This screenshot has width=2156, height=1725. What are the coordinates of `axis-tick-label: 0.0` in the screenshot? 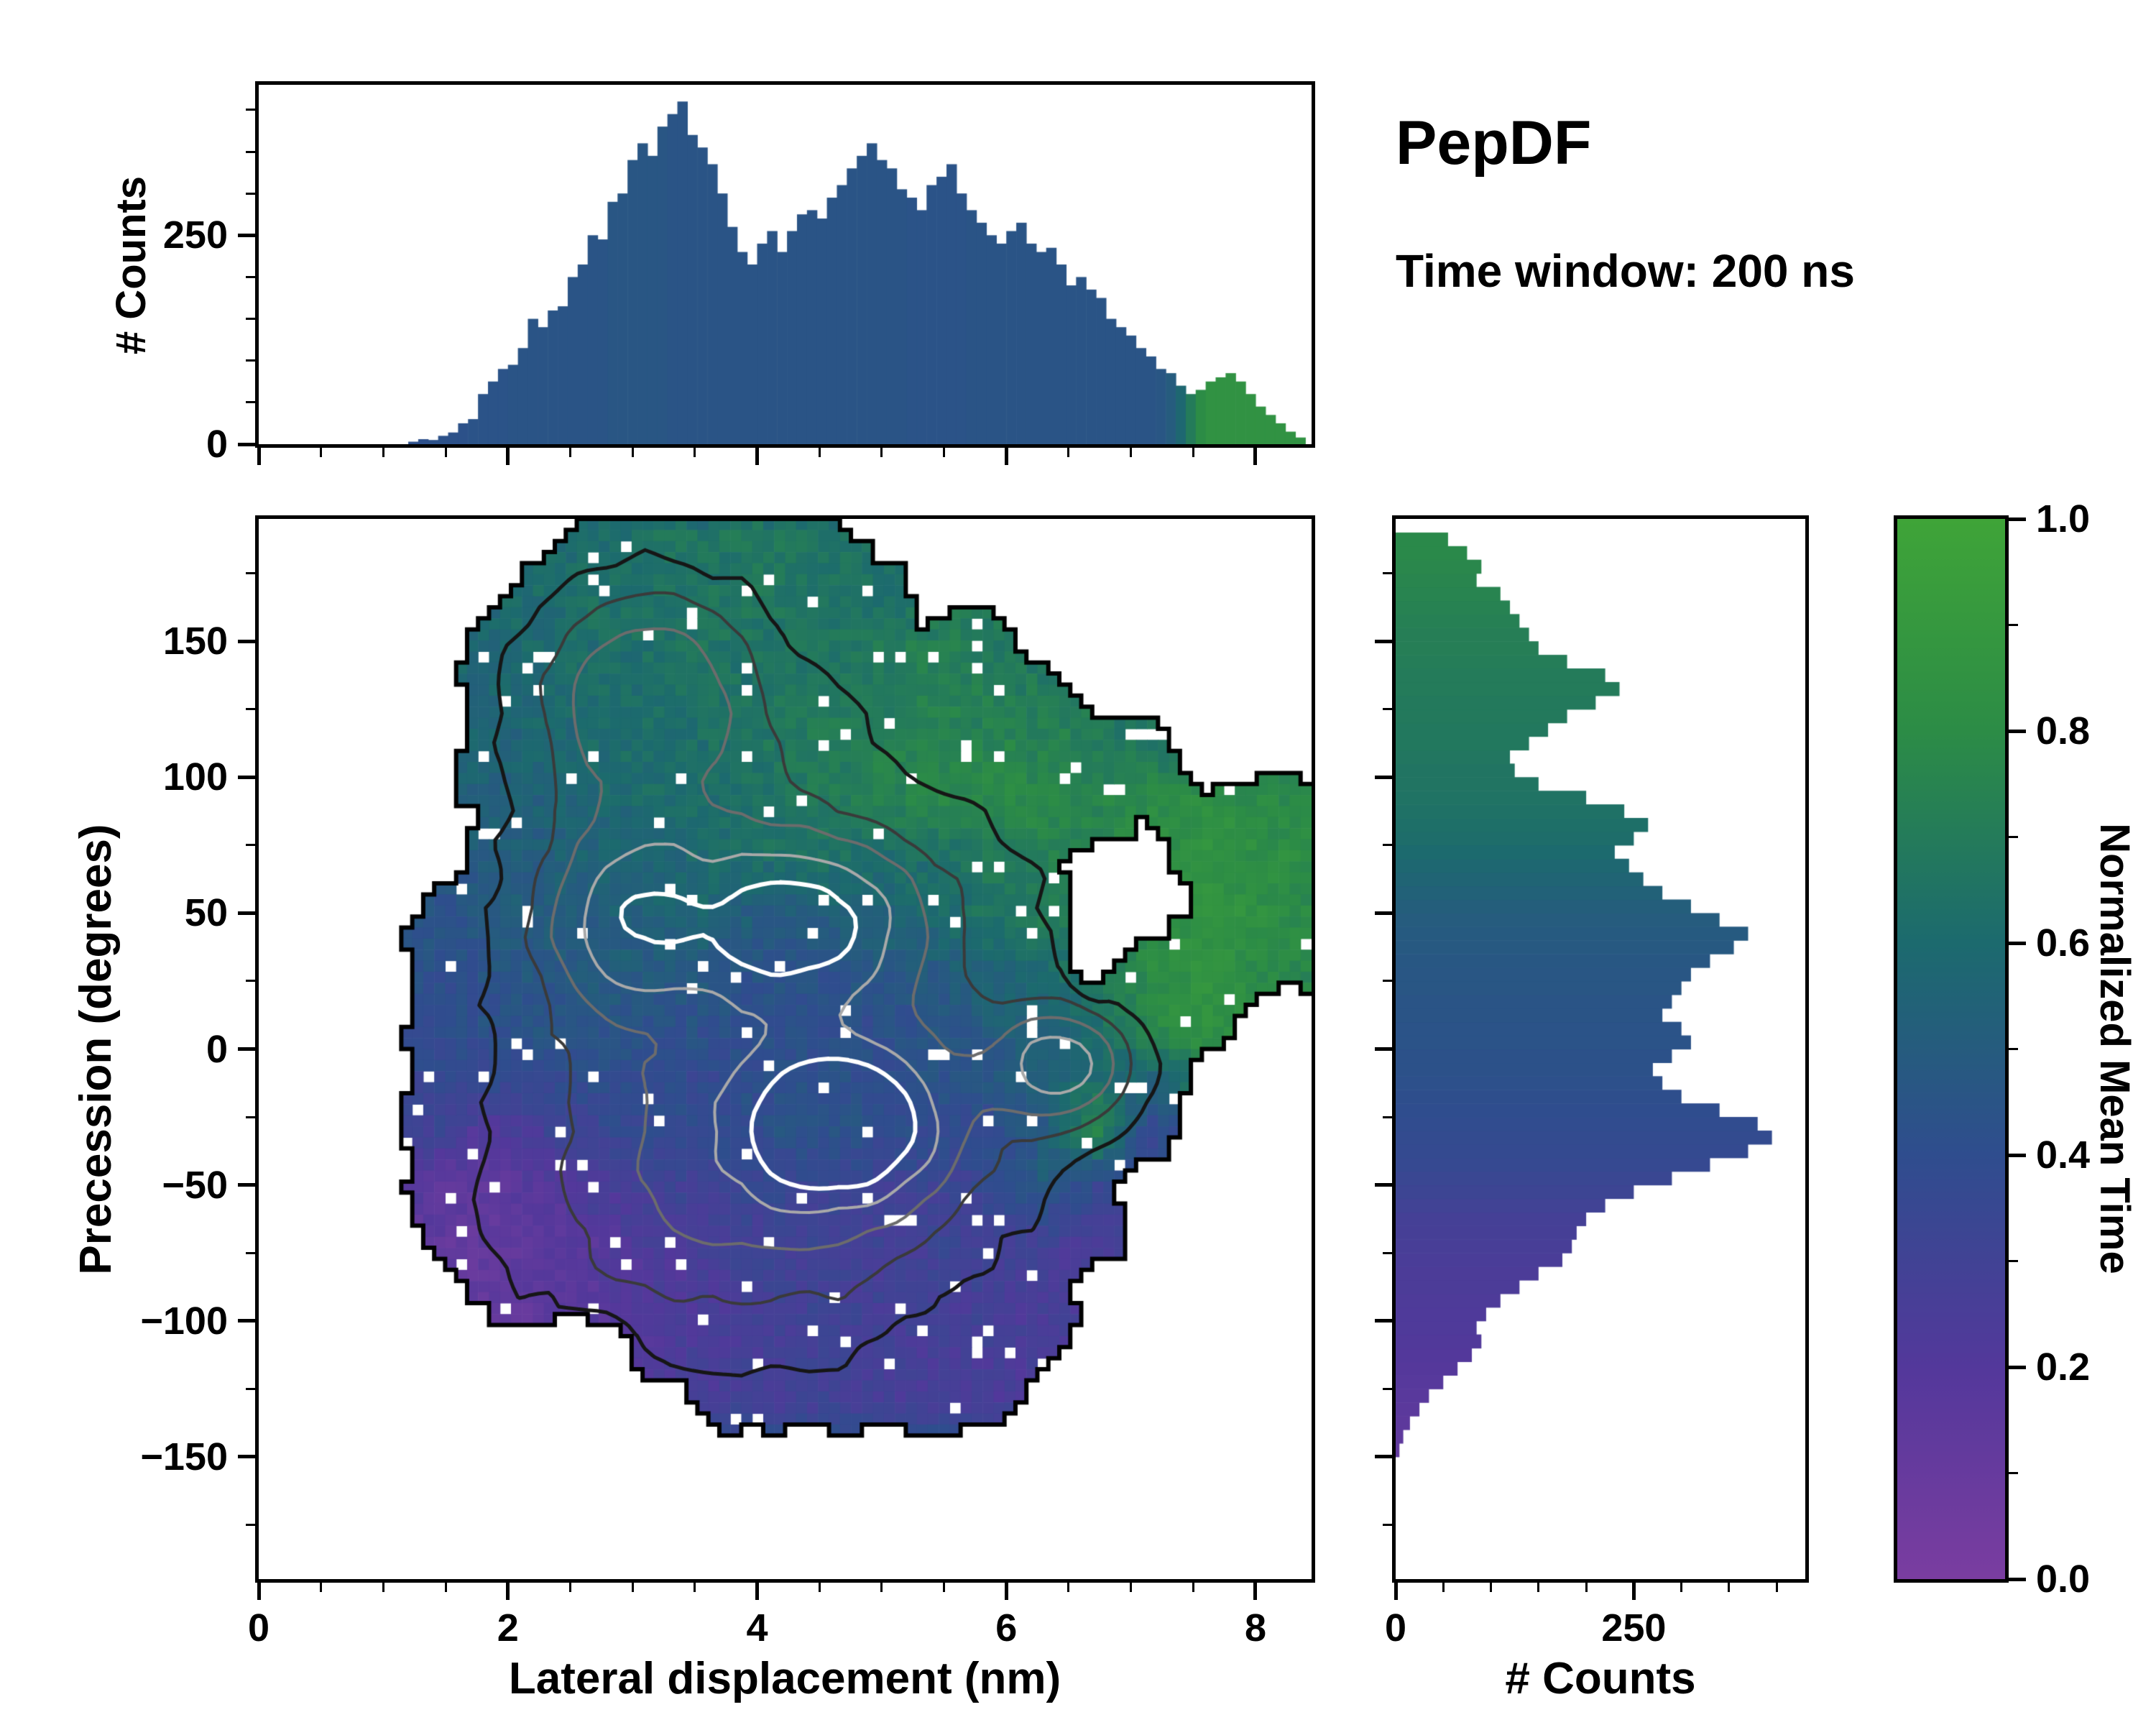 It's located at (2063, 1579).